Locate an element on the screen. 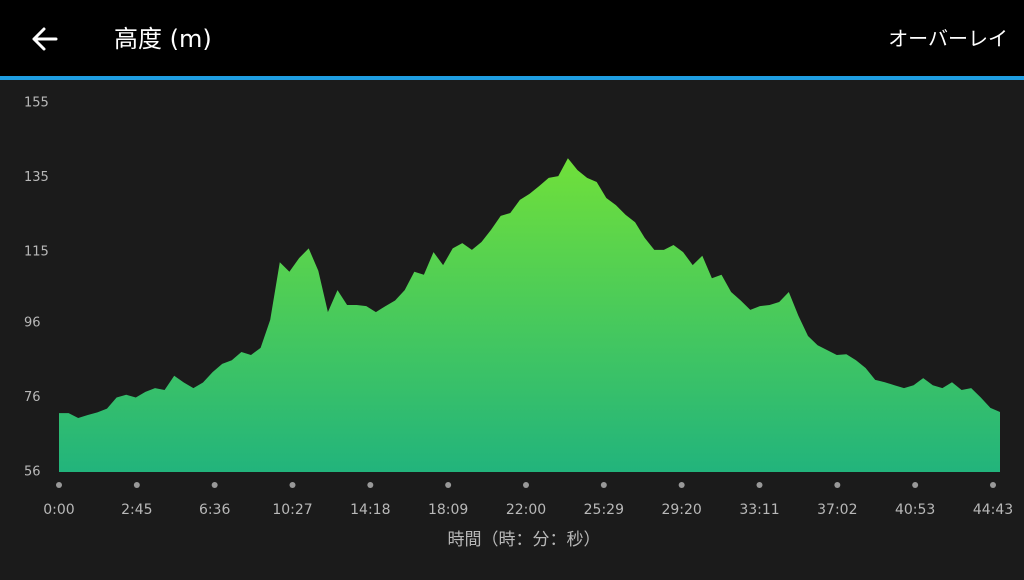 The width and height of the screenshot is (1024, 580). x-tick-label: 37:02 is located at coordinates (837, 510).